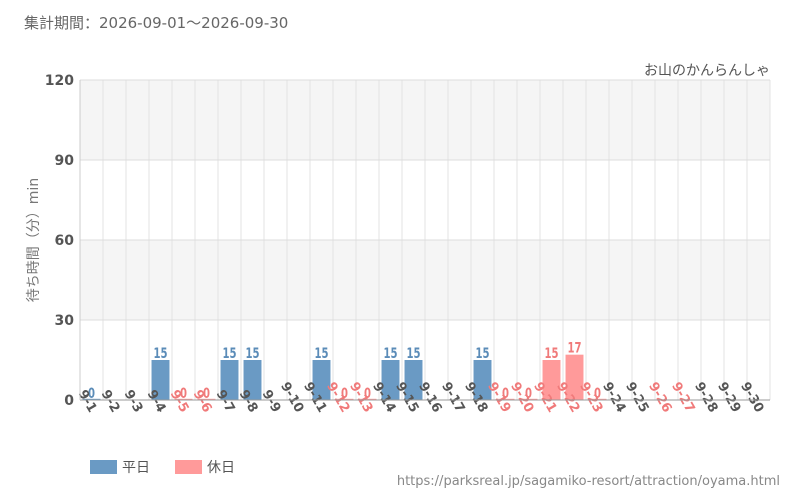 This screenshot has width=800, height=500. Describe the element at coordinates (188, 467) in the screenshot. I see `legend-swatch-holiday` at that location.